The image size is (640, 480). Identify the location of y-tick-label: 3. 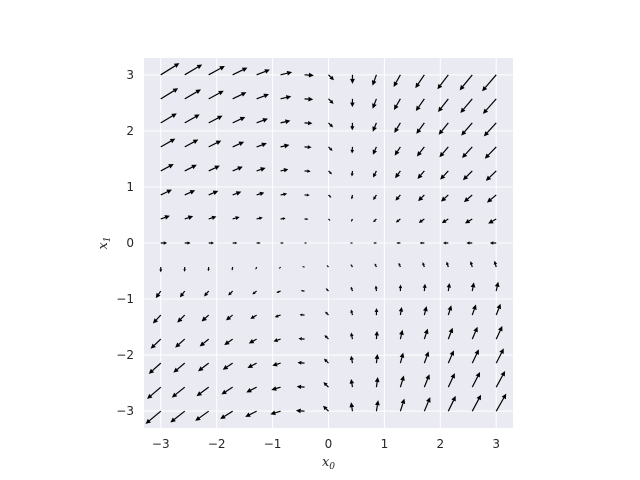
(130, 75).